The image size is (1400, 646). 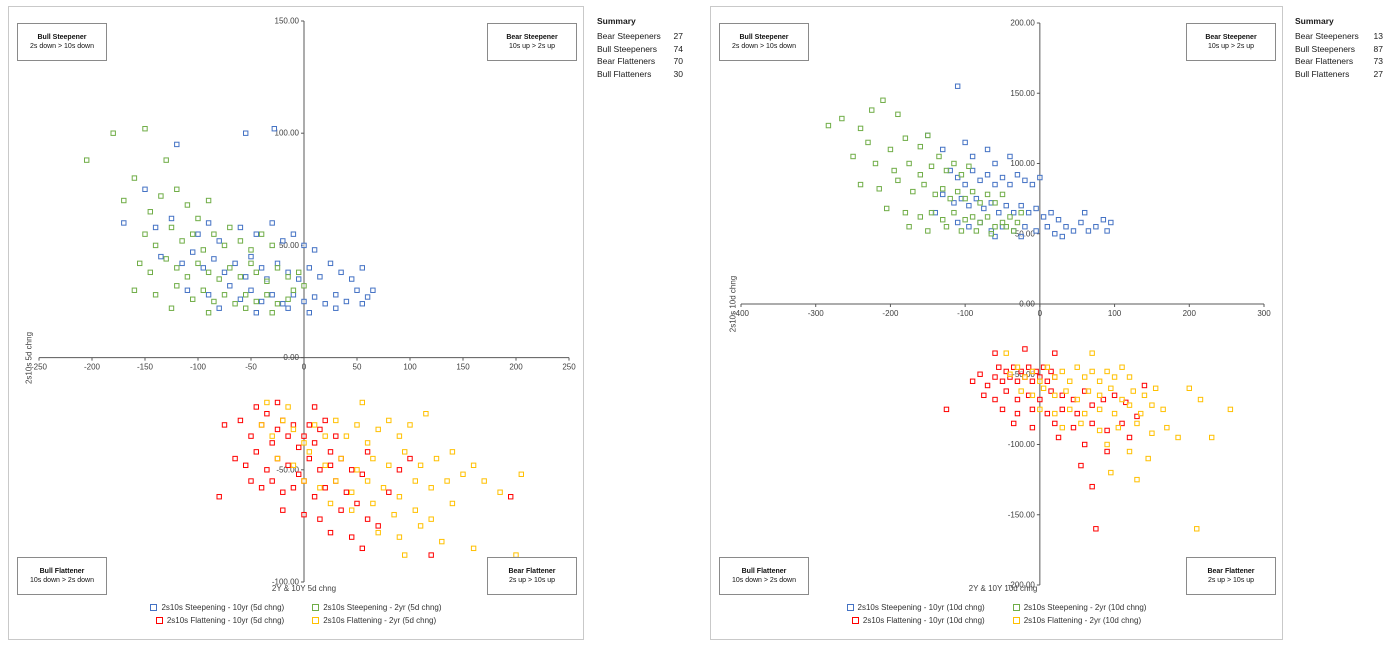 What do you see at coordinates (764, 576) in the screenshot?
I see `quadrant-box-bull-flattener: Bull Flattener 10s down > 2s down` at bounding box center [764, 576].